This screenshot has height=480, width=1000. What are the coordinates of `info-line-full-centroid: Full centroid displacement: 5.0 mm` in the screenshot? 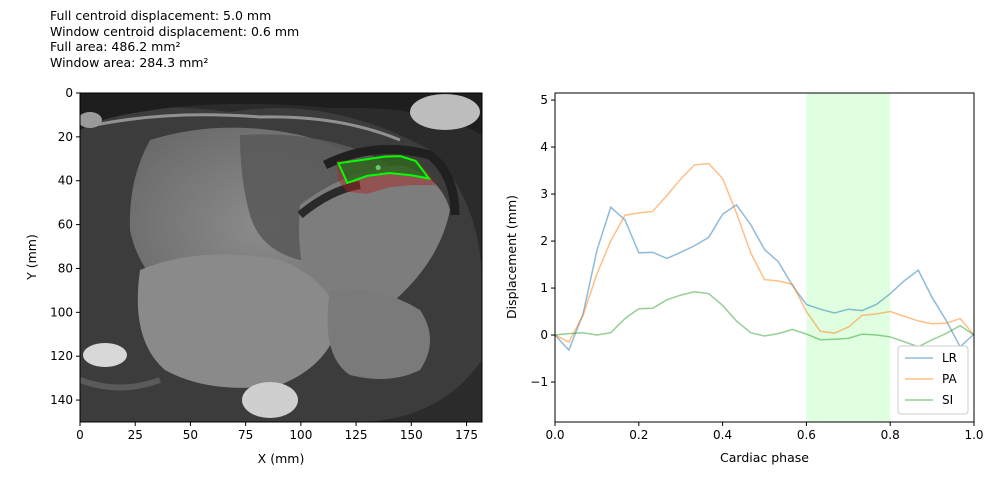 It's located at (161, 15).